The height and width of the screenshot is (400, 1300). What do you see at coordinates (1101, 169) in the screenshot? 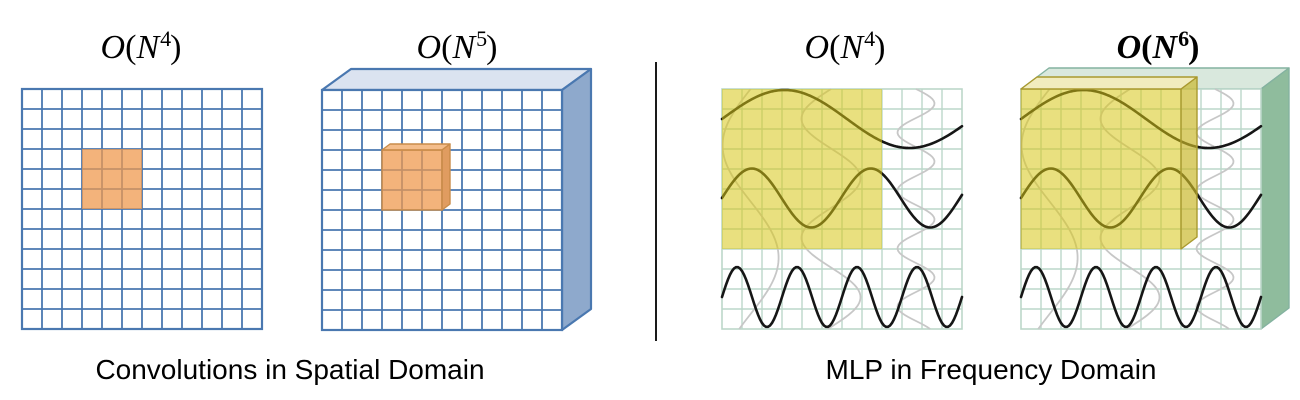
I see `mode-cube-front-face` at bounding box center [1101, 169].